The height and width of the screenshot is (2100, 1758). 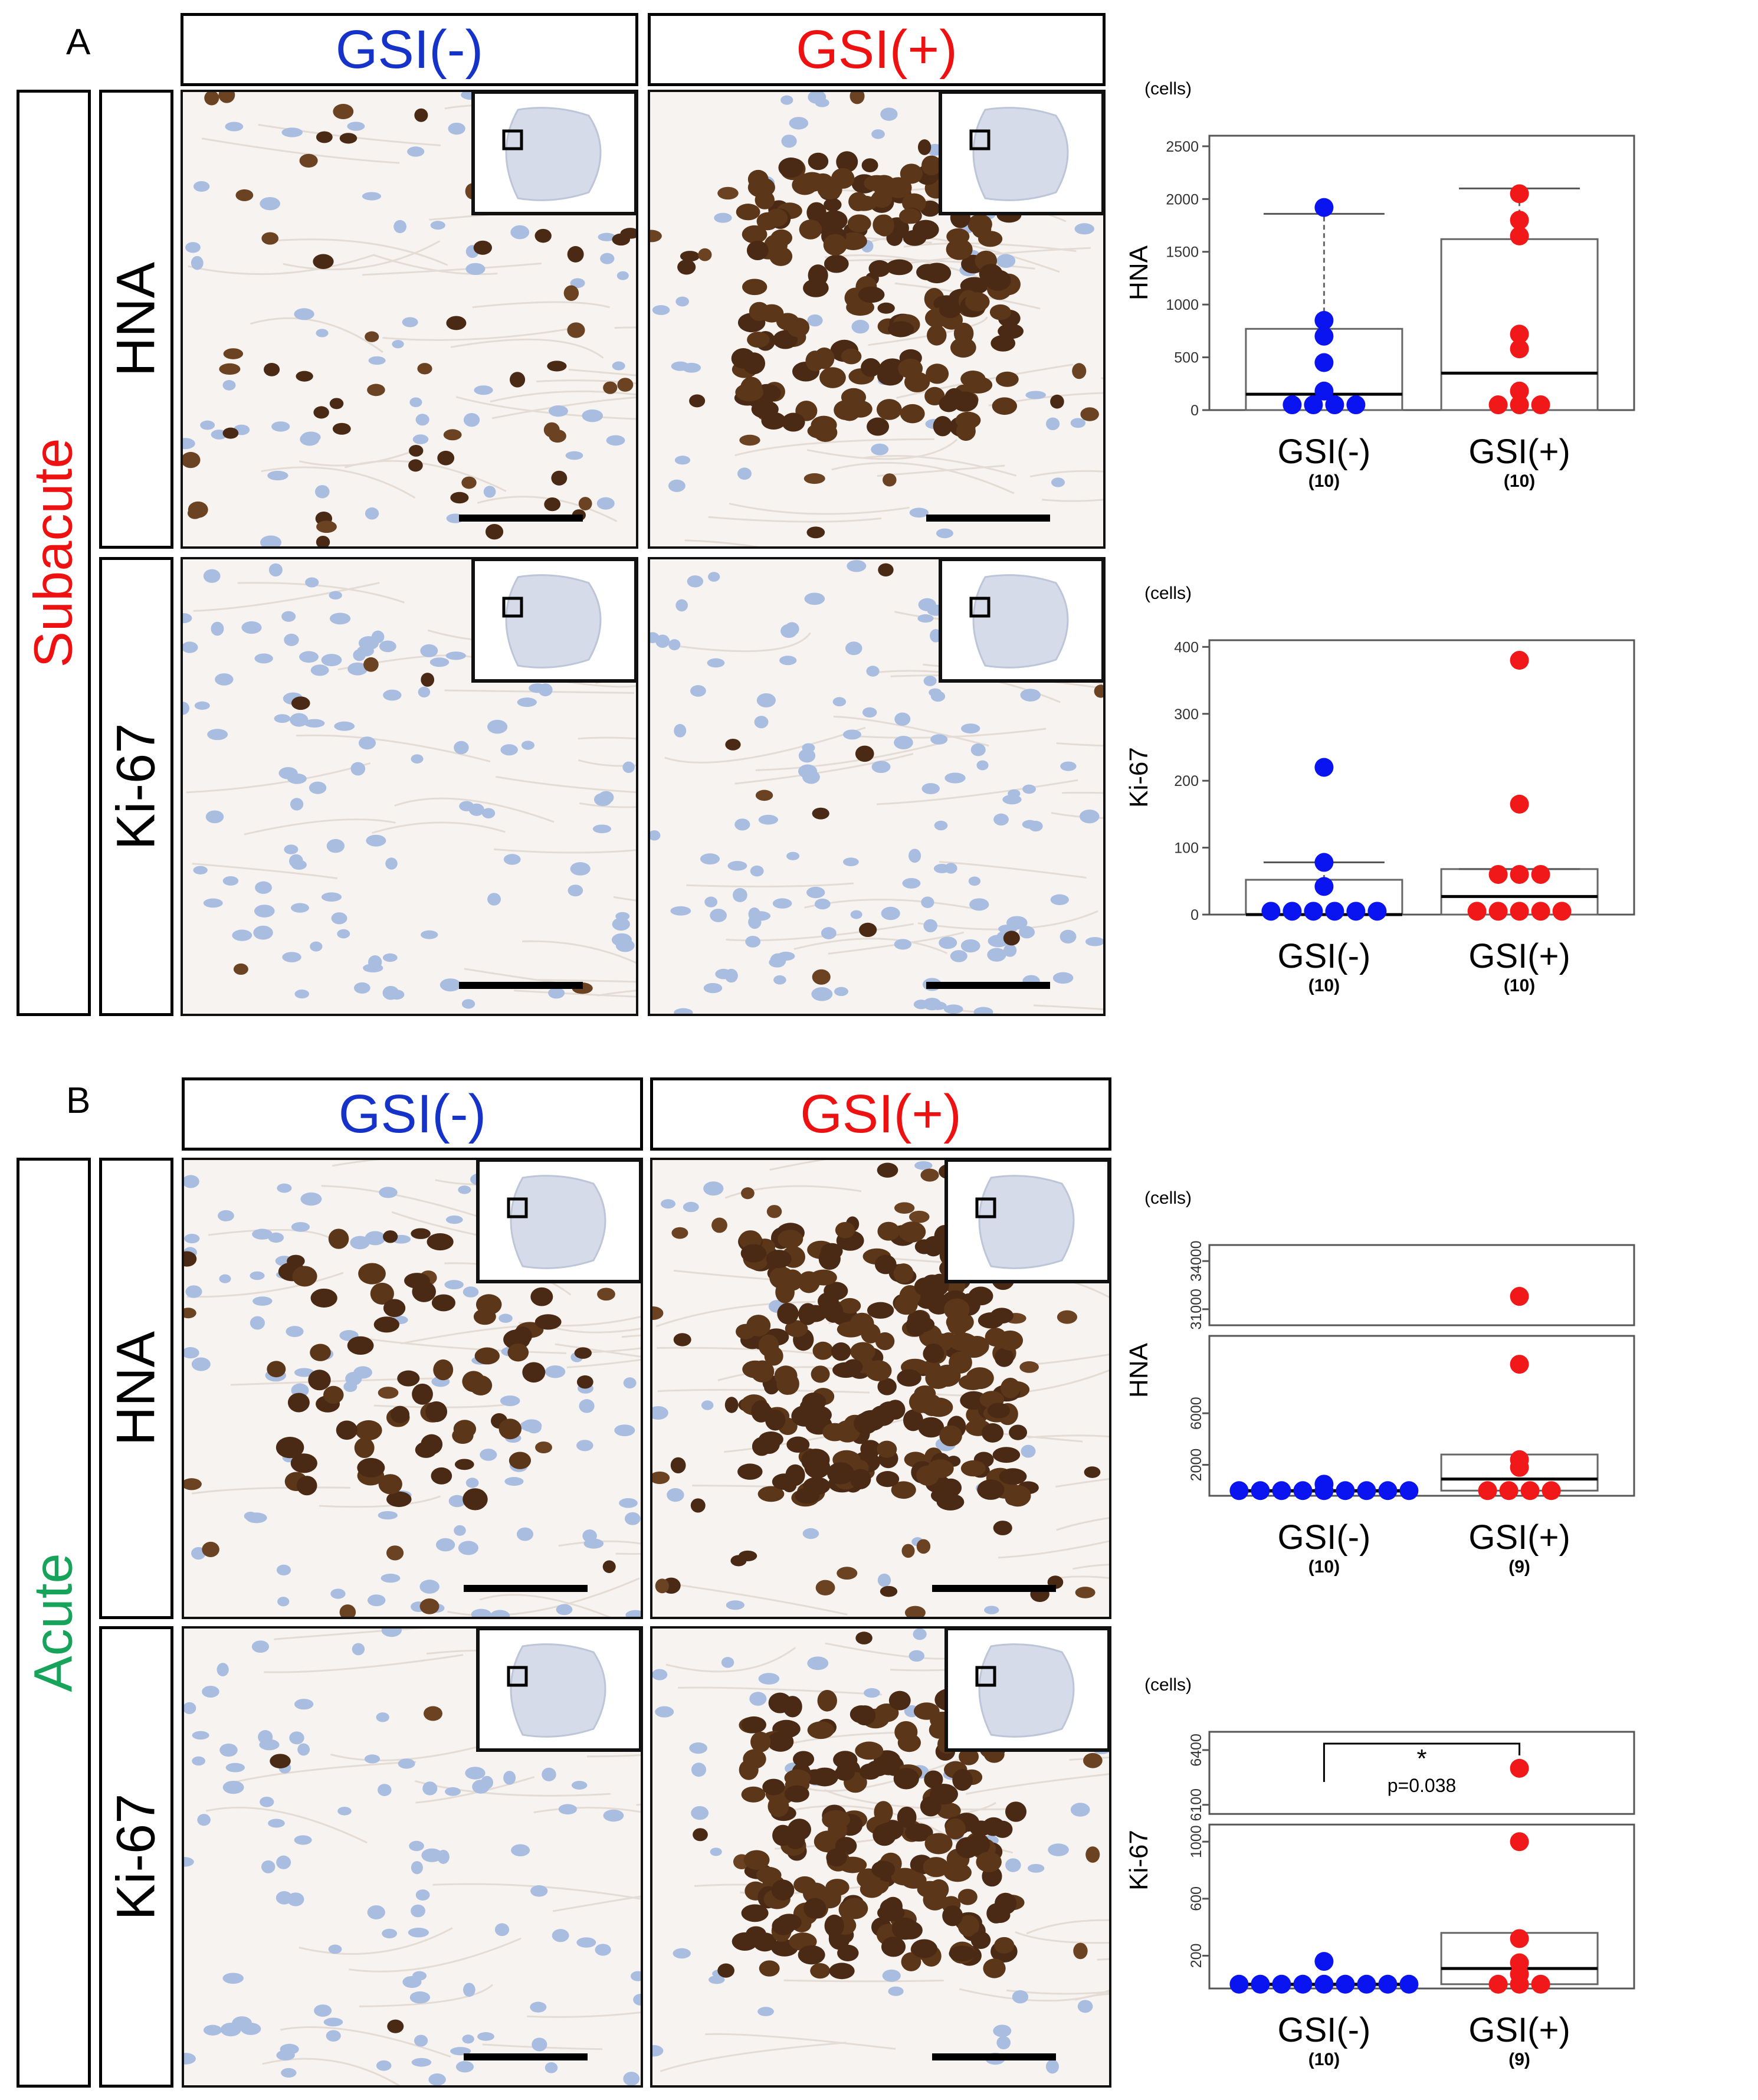 I want to click on plot-frame, so click(x=1421, y=1416).